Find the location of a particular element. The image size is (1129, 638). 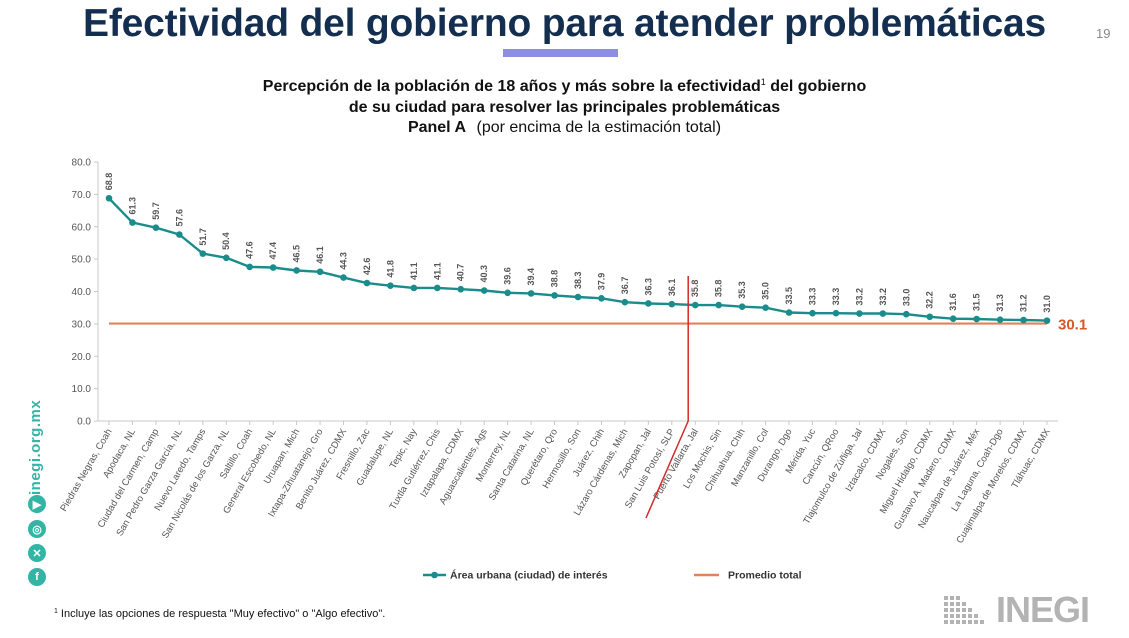

data-label: 46.5 is located at coordinates (297, 254).